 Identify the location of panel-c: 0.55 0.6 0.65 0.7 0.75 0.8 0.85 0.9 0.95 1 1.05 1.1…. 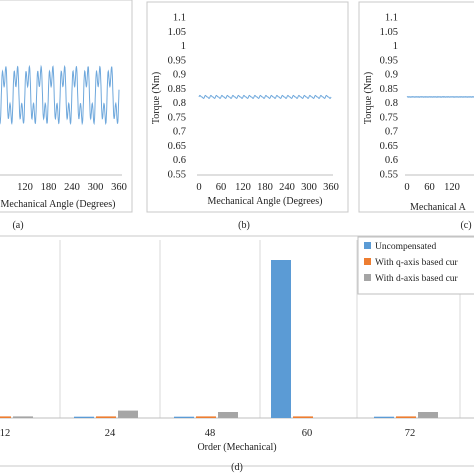
(416, 107).